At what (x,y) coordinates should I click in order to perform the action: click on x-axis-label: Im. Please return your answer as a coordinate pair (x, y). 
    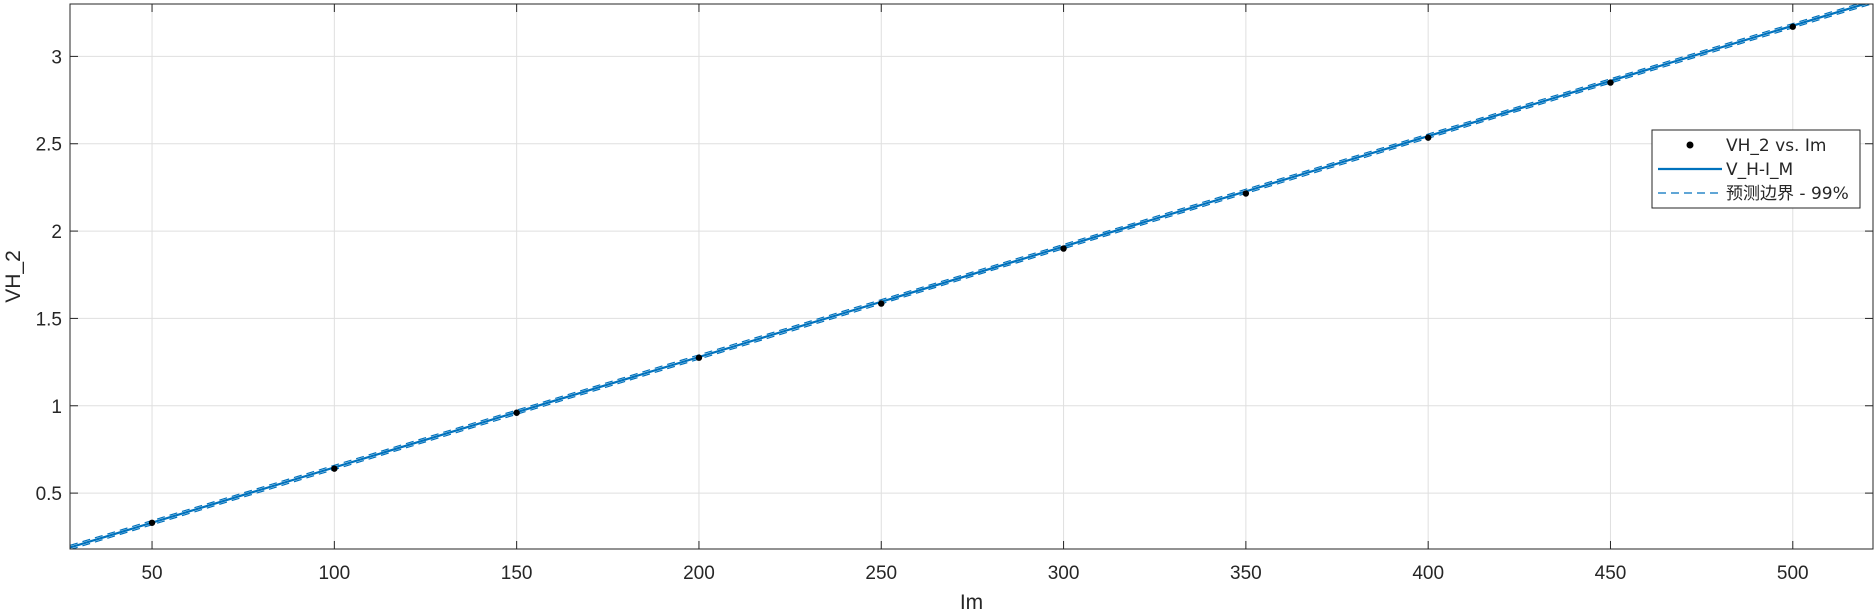
    Looking at the image, I should click on (971, 601).